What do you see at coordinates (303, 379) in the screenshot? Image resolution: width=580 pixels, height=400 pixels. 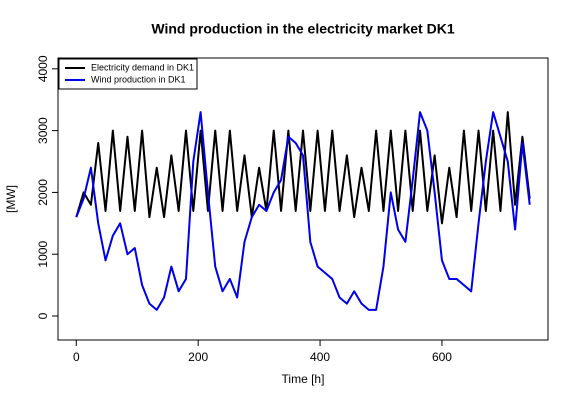 I see `x-axis-label: Time [h]` at bounding box center [303, 379].